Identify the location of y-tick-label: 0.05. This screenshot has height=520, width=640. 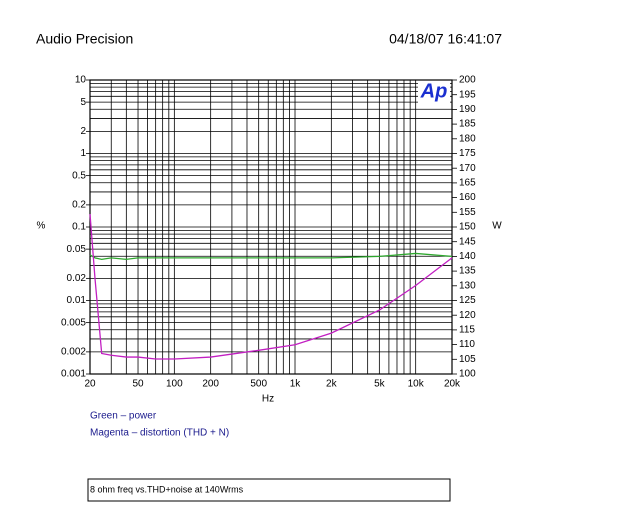
(77, 249).